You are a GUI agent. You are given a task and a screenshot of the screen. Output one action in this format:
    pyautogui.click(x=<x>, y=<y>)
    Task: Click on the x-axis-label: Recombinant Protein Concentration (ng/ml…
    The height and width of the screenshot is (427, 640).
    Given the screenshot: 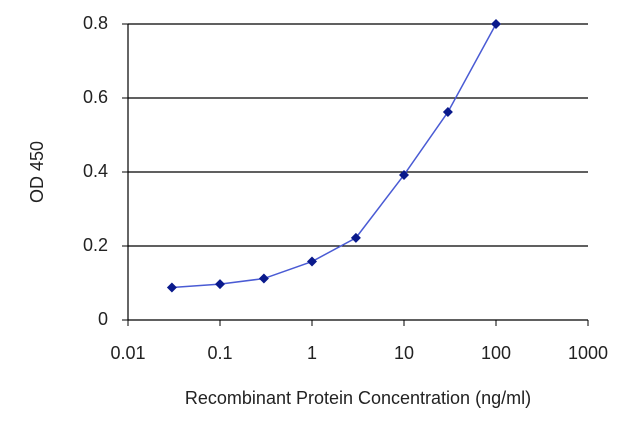 What is the action you would take?
    pyautogui.click(x=358, y=398)
    